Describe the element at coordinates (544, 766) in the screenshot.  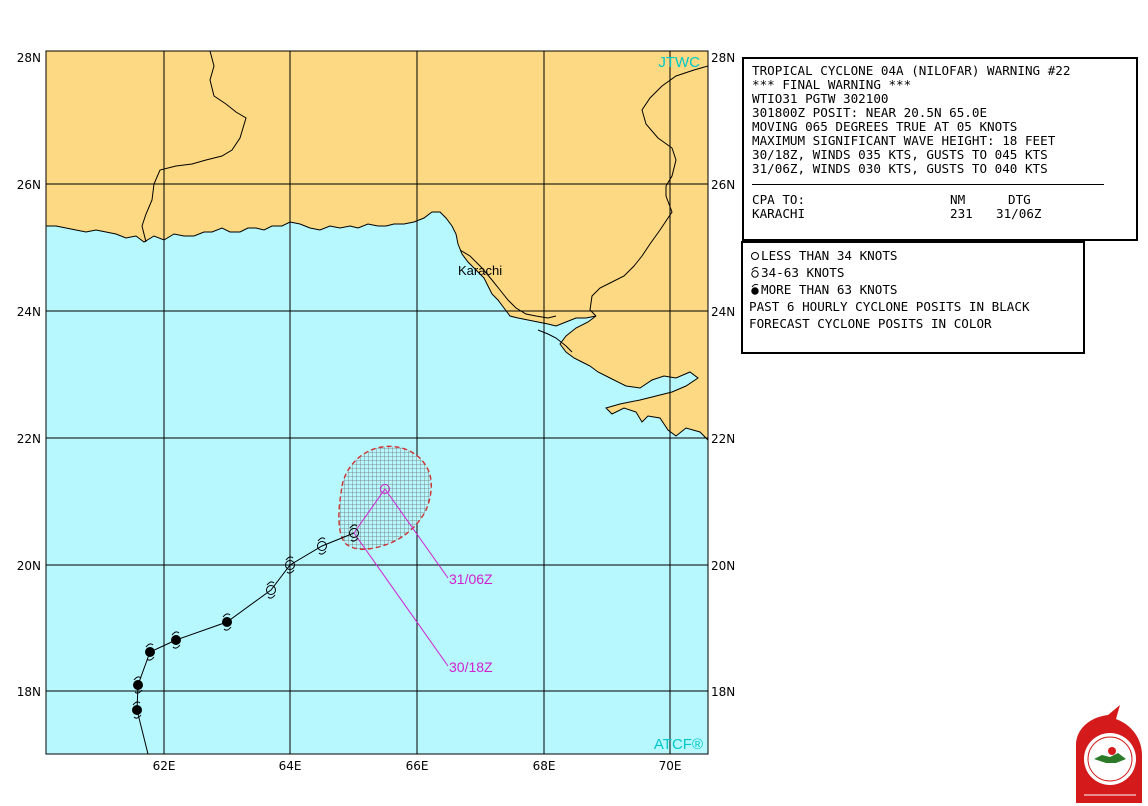
I see `lon-label: 68E` at that location.